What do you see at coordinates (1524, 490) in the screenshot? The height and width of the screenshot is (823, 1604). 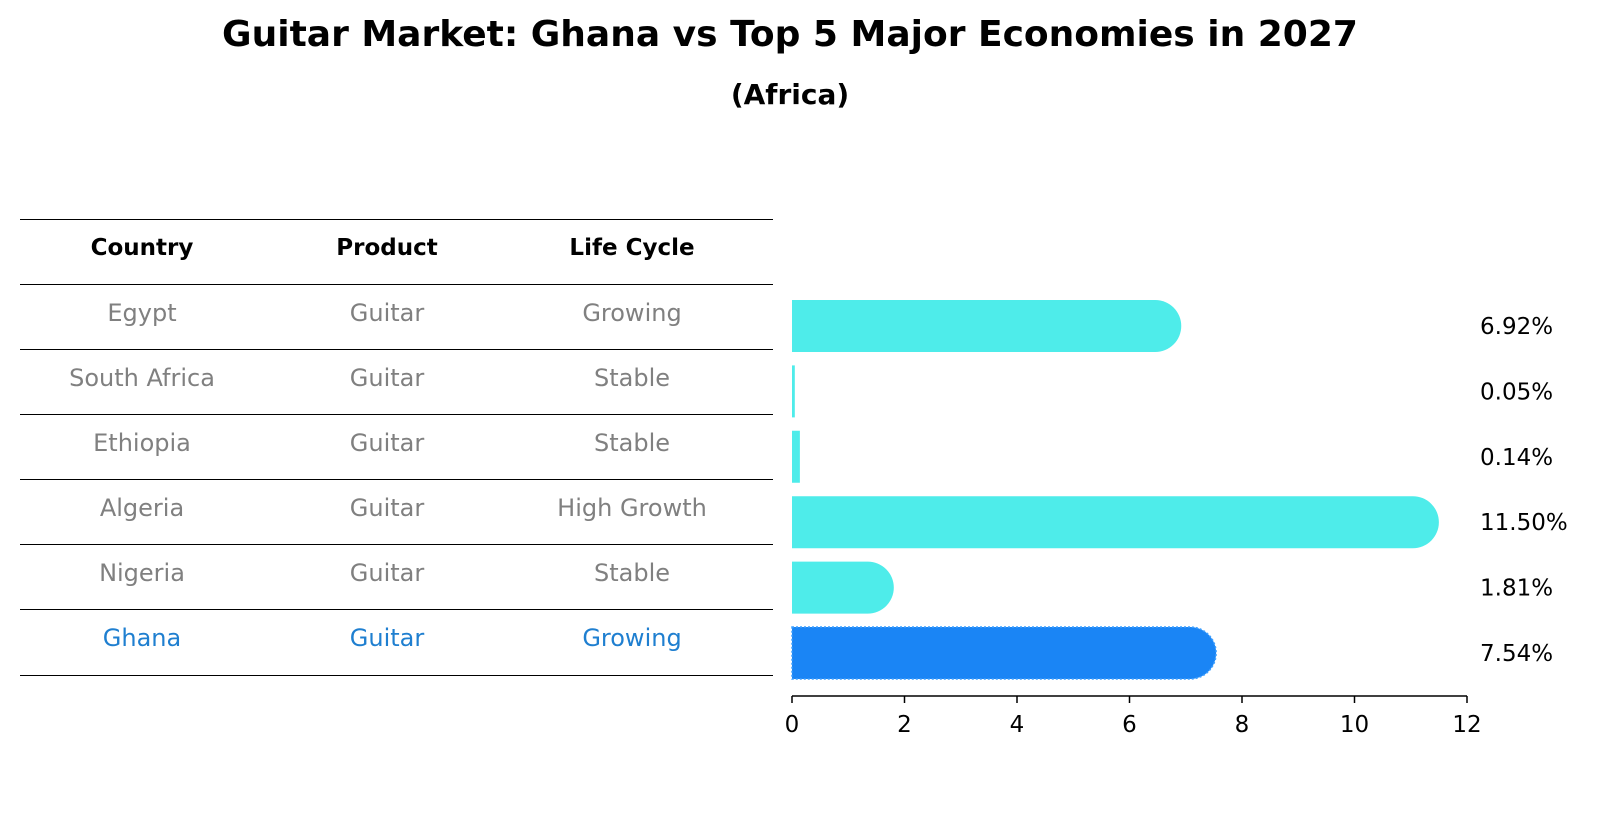 I see `value-labels-group: 6.92% 0.05% 0.14% 11.50% 1.81% 7.54%` at bounding box center [1524, 490].